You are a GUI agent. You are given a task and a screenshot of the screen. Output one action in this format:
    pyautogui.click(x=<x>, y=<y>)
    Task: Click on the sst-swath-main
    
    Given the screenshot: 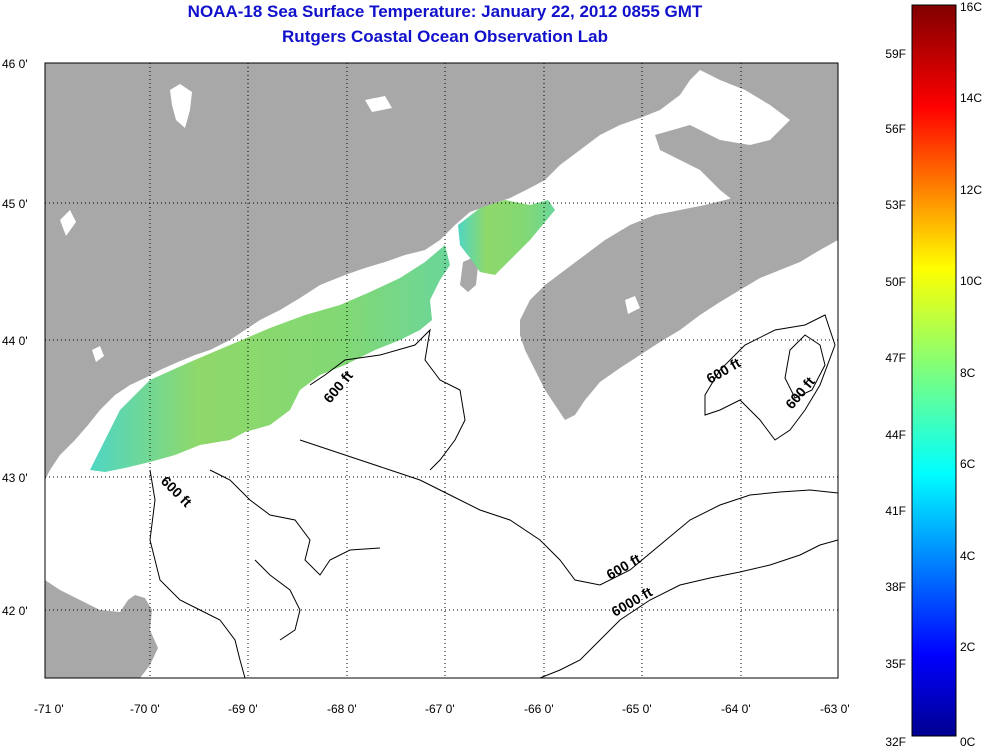 What is the action you would take?
    pyautogui.click(x=270, y=358)
    